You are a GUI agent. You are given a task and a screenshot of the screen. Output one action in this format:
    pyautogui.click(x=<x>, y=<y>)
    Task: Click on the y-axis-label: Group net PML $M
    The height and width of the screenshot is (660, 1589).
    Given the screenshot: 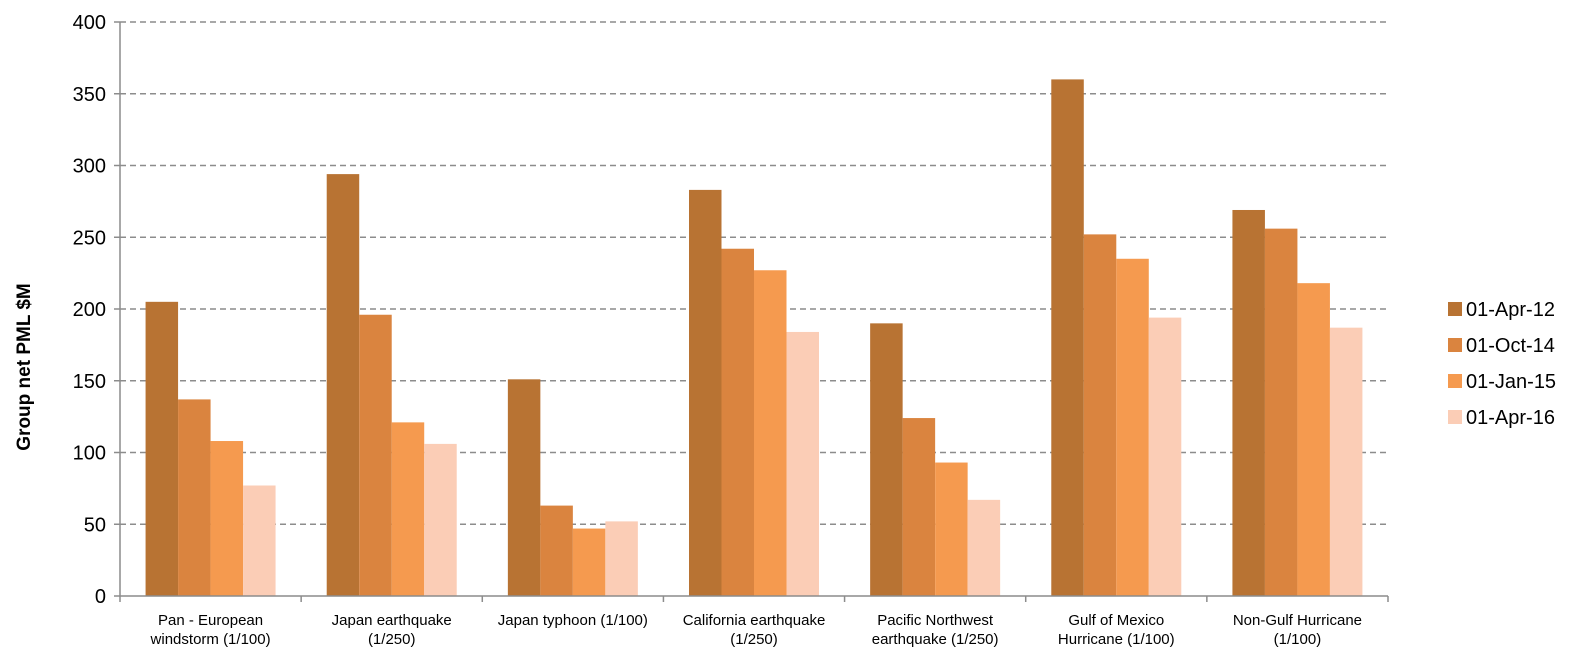 What is the action you would take?
    pyautogui.click(x=24, y=366)
    